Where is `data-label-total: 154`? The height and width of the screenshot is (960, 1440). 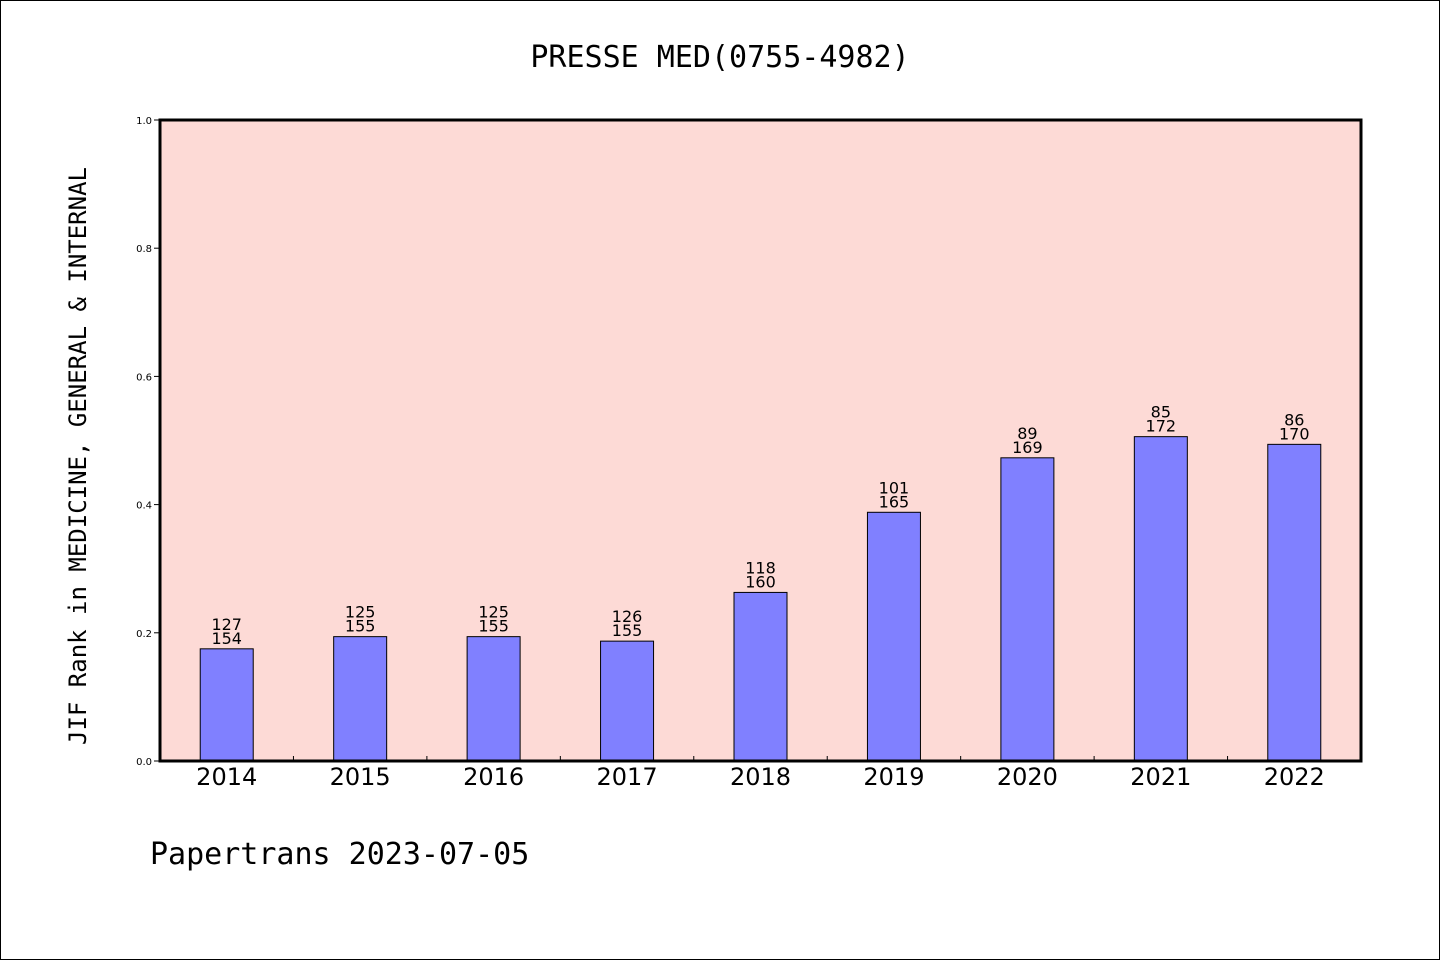 data-label-total: 154 is located at coordinates (226, 638).